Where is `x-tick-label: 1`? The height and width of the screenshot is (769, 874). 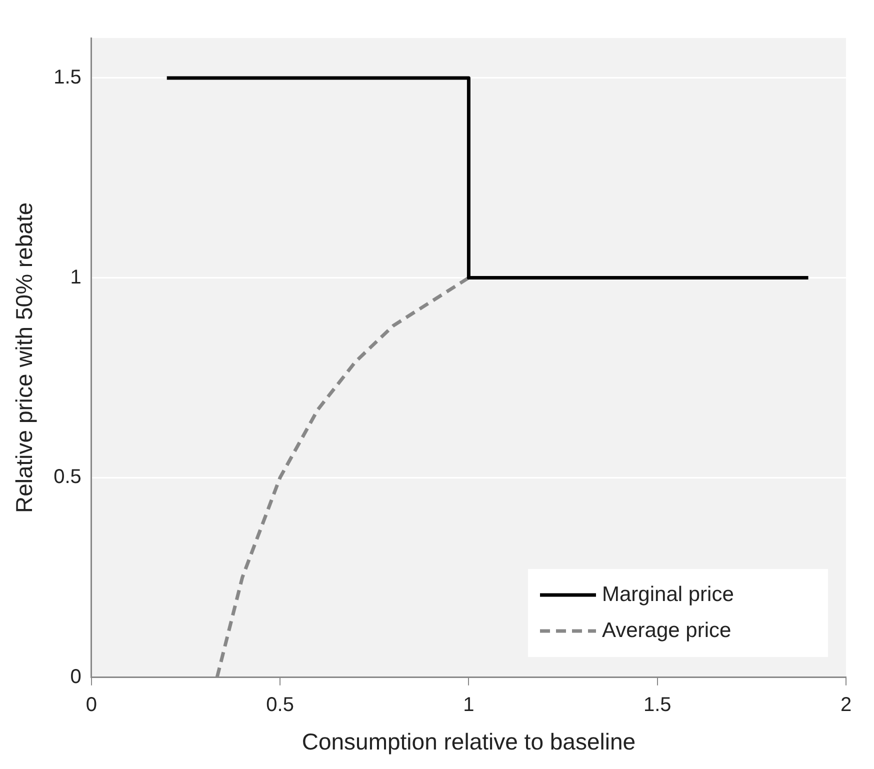
x-tick-label: 1 is located at coordinates (468, 705).